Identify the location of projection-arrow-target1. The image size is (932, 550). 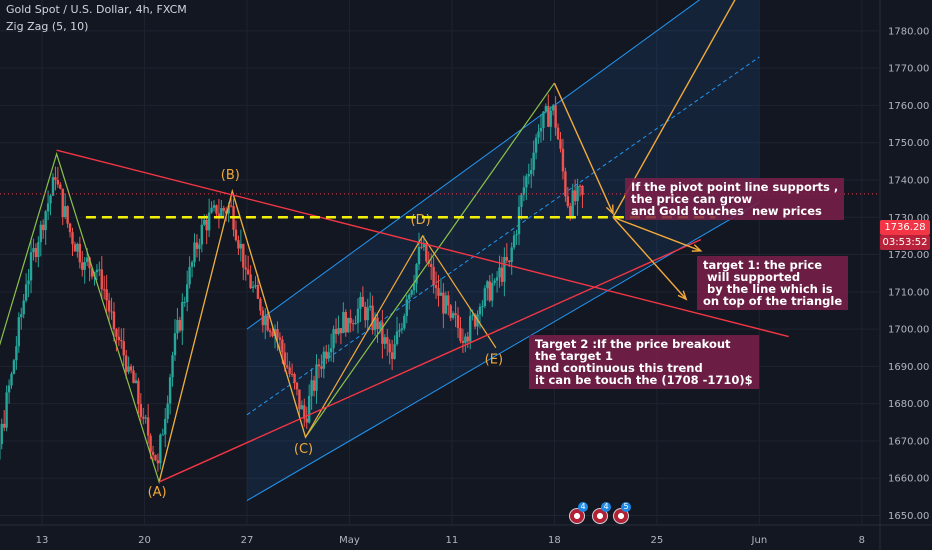
(657, 234).